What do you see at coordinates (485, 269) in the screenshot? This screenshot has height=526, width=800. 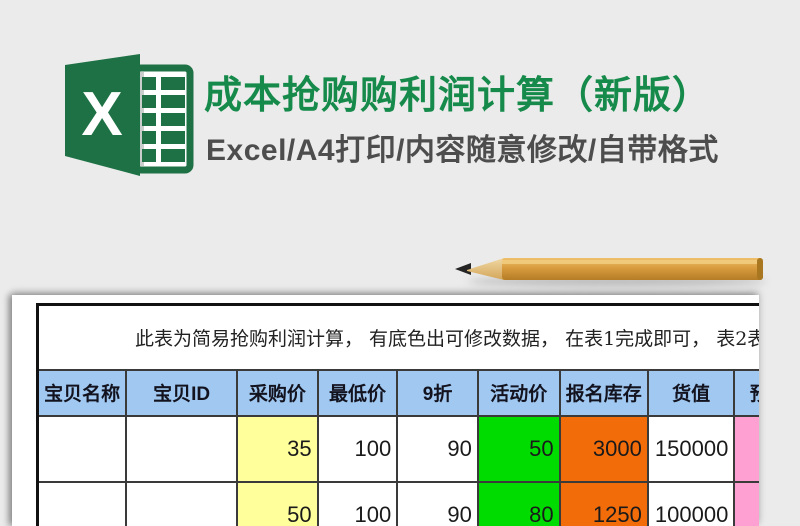 I see `pencil-wood-cone` at bounding box center [485, 269].